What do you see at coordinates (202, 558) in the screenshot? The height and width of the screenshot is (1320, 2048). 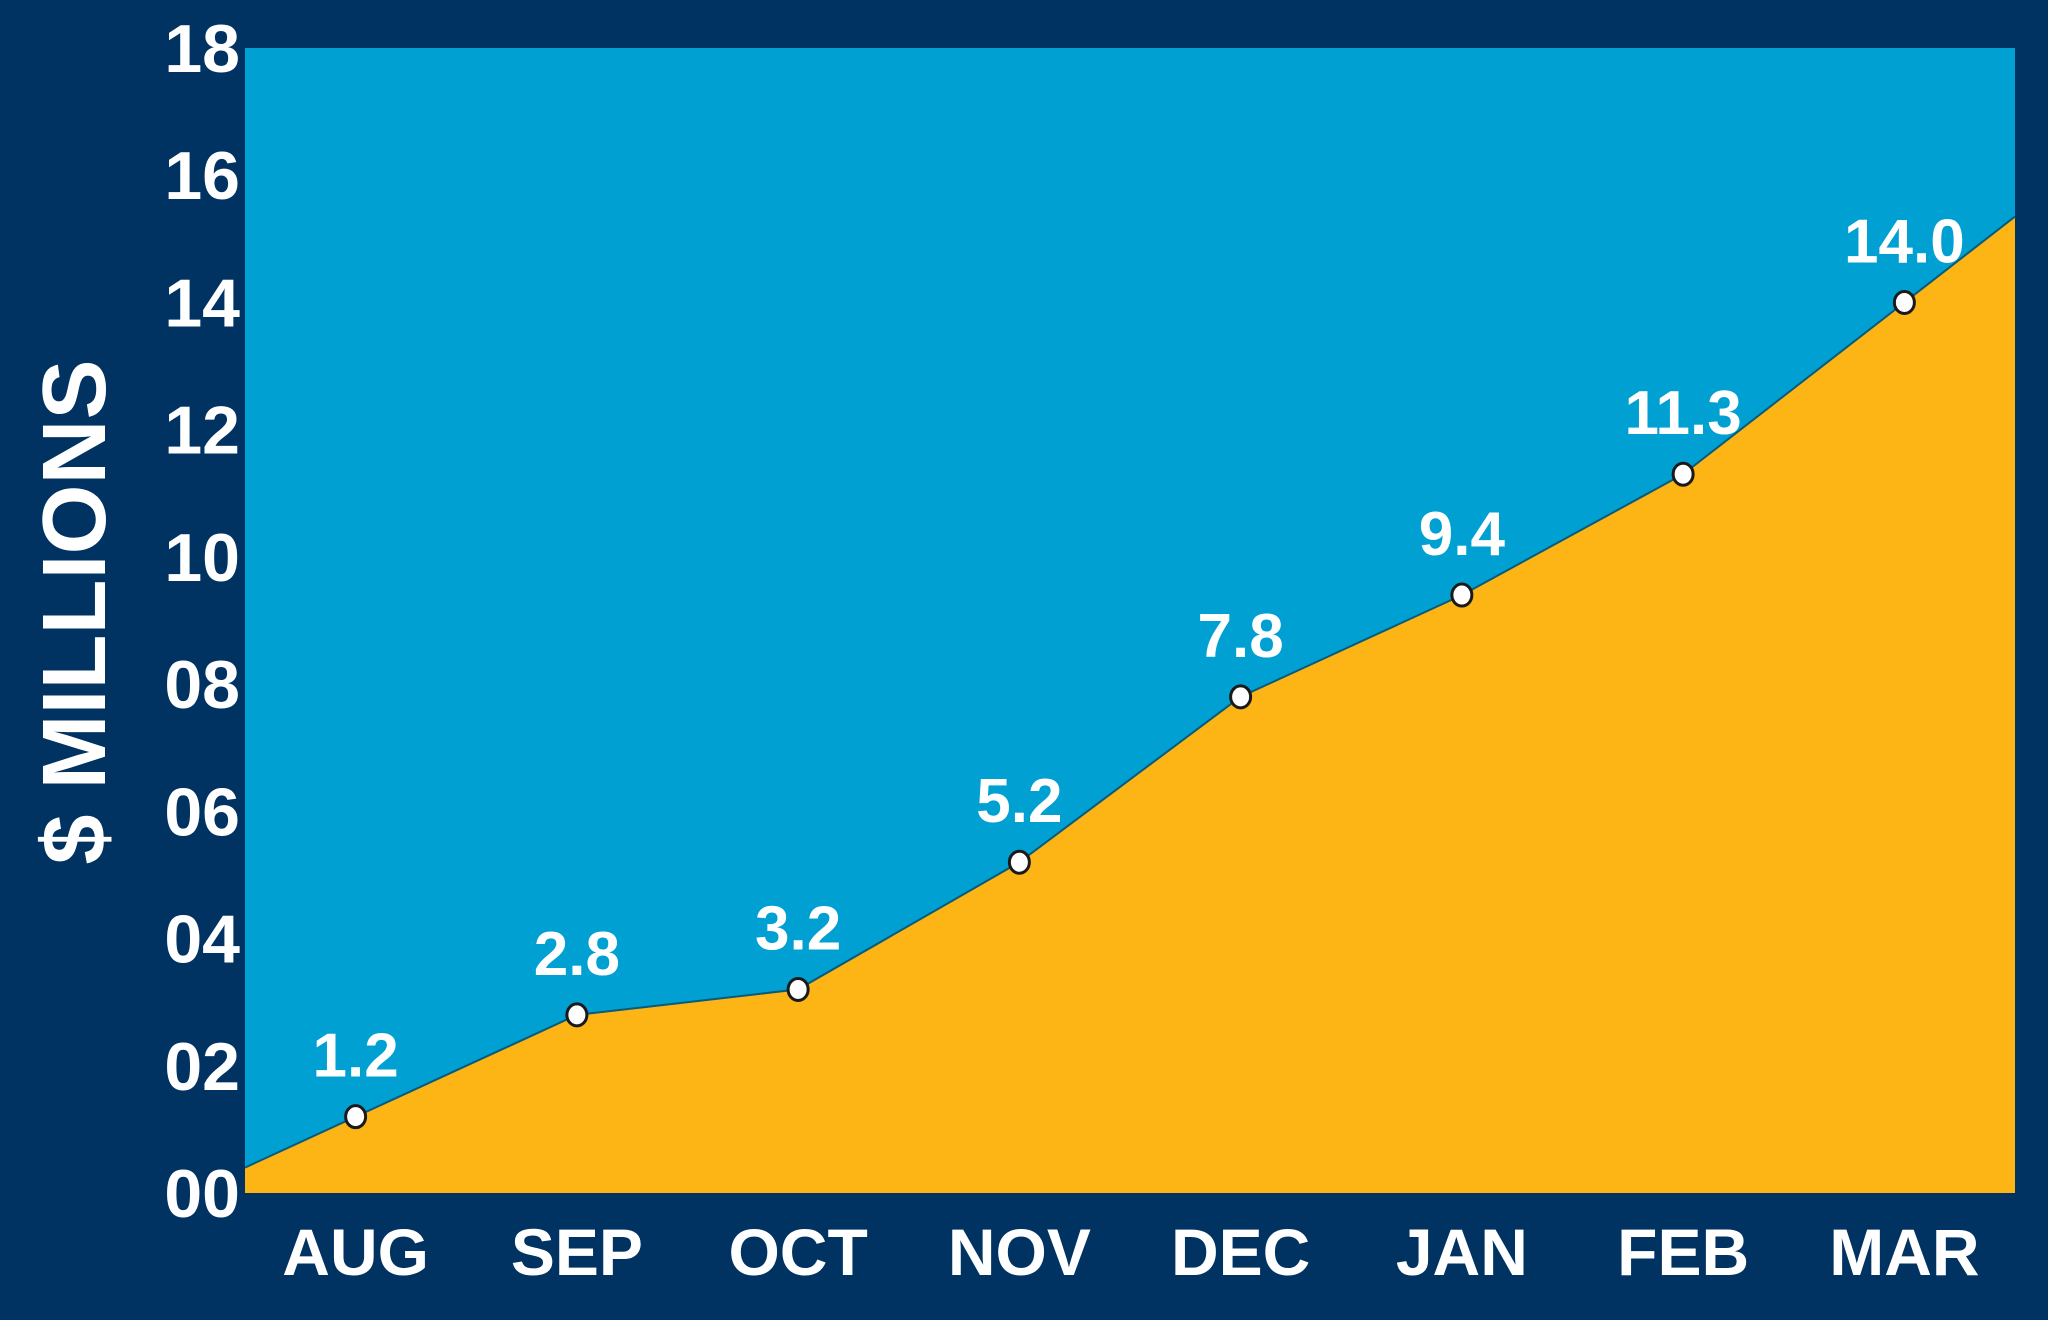 I see `y-tick-label: 10` at bounding box center [202, 558].